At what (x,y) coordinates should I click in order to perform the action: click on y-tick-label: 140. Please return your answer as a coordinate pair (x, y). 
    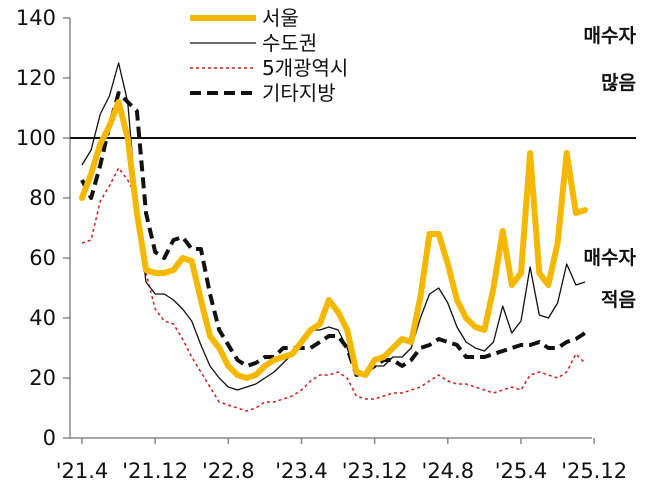
    Looking at the image, I should click on (36, 18).